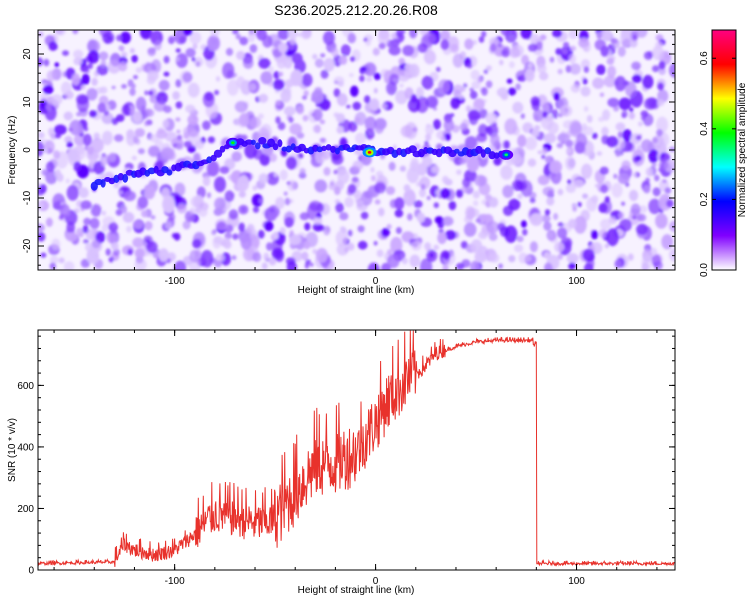 Image resolution: width=750 pixels, height=600 pixels. What do you see at coordinates (31, 571) in the screenshot?
I see `y-tick-label: 0` at bounding box center [31, 571].